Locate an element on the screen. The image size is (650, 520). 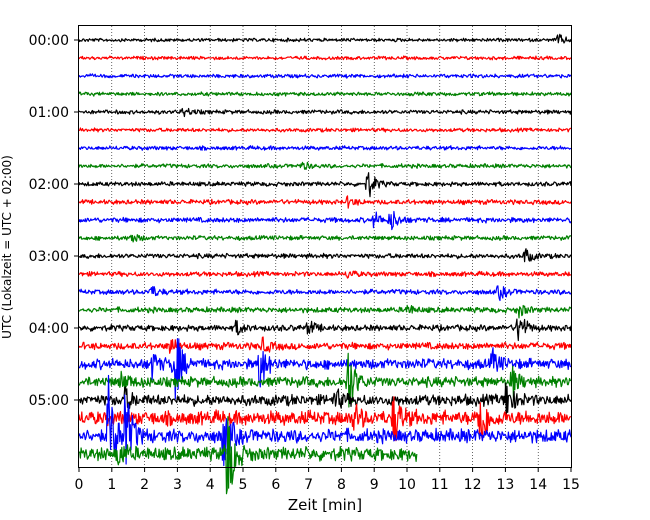
x-tick-label-10: 10 is located at coordinates (407, 485).